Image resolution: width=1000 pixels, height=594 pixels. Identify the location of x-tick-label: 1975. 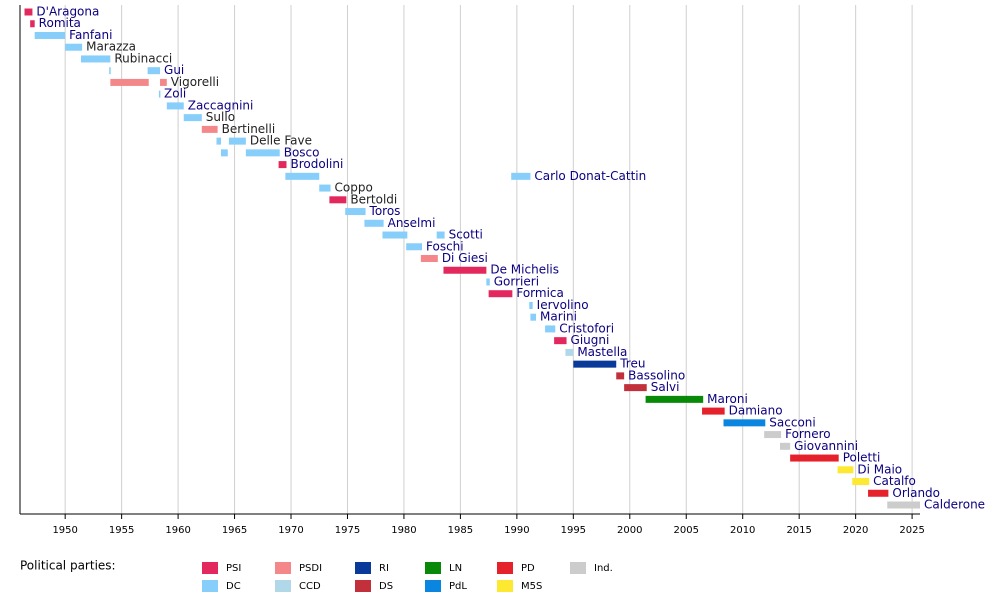
(347, 530).